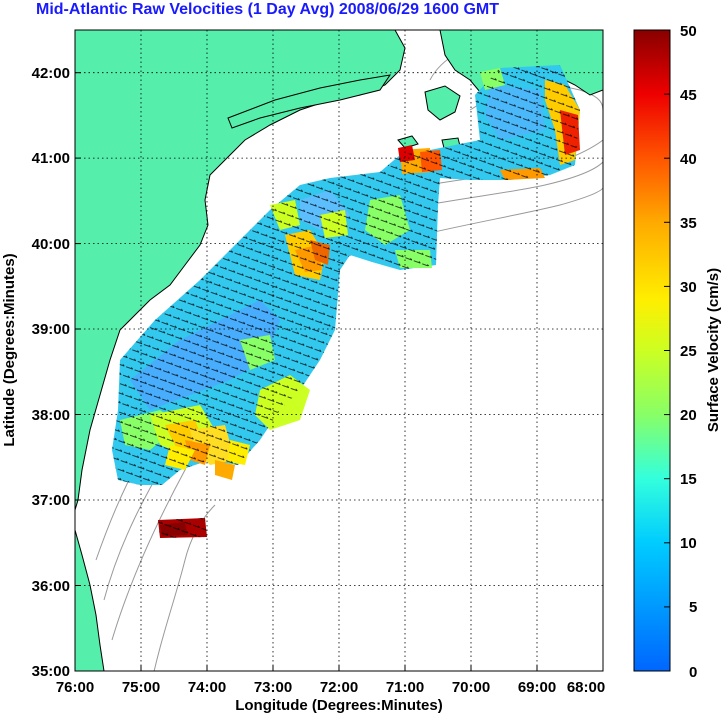 This screenshot has width=724, height=714. I want to click on colorbar-tick-label: 0, so click(693, 672).